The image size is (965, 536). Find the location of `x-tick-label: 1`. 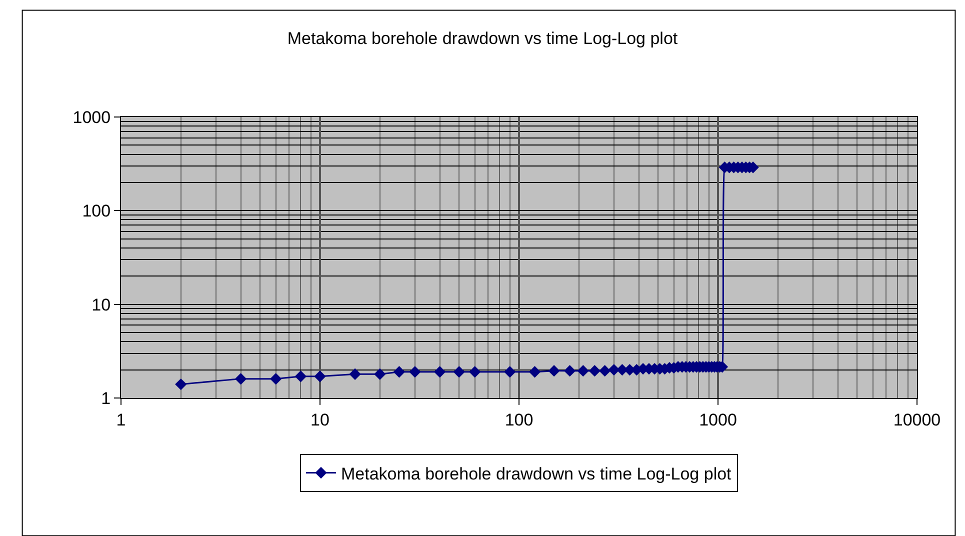

x-tick-label: 1 is located at coordinates (121, 420).